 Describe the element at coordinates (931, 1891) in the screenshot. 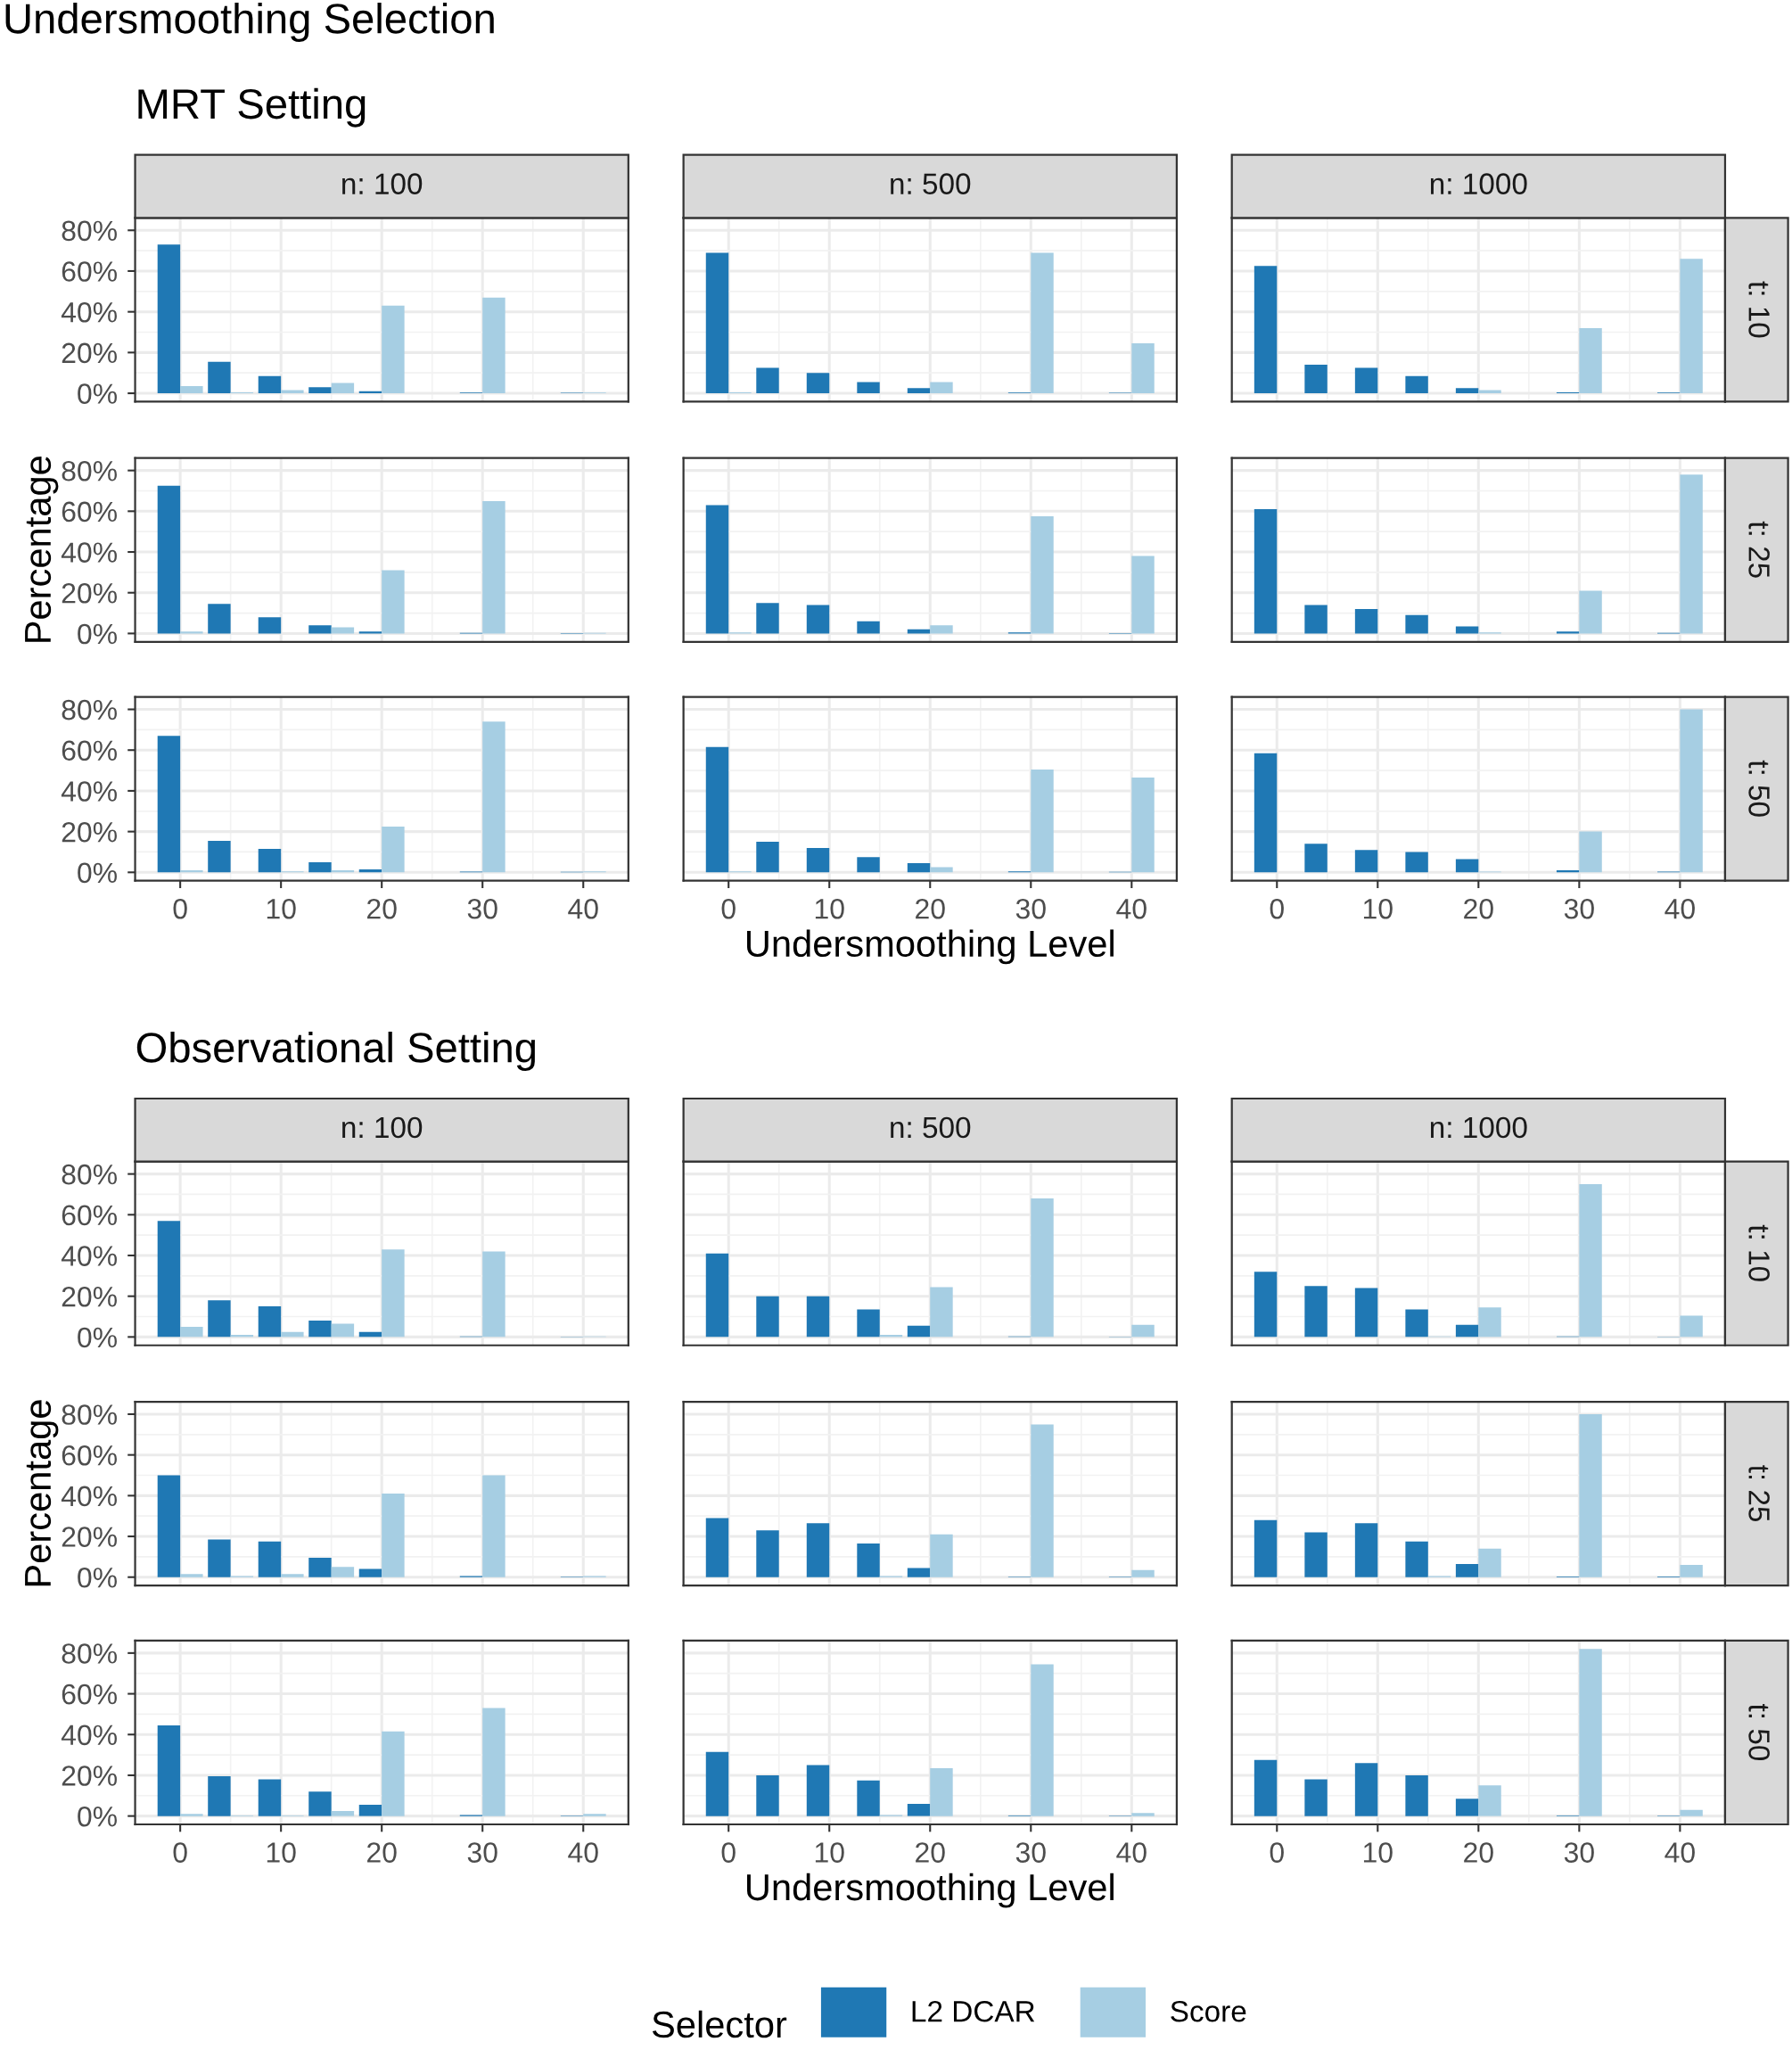

I see `x-axis-title: Undersmoothing Level` at that location.